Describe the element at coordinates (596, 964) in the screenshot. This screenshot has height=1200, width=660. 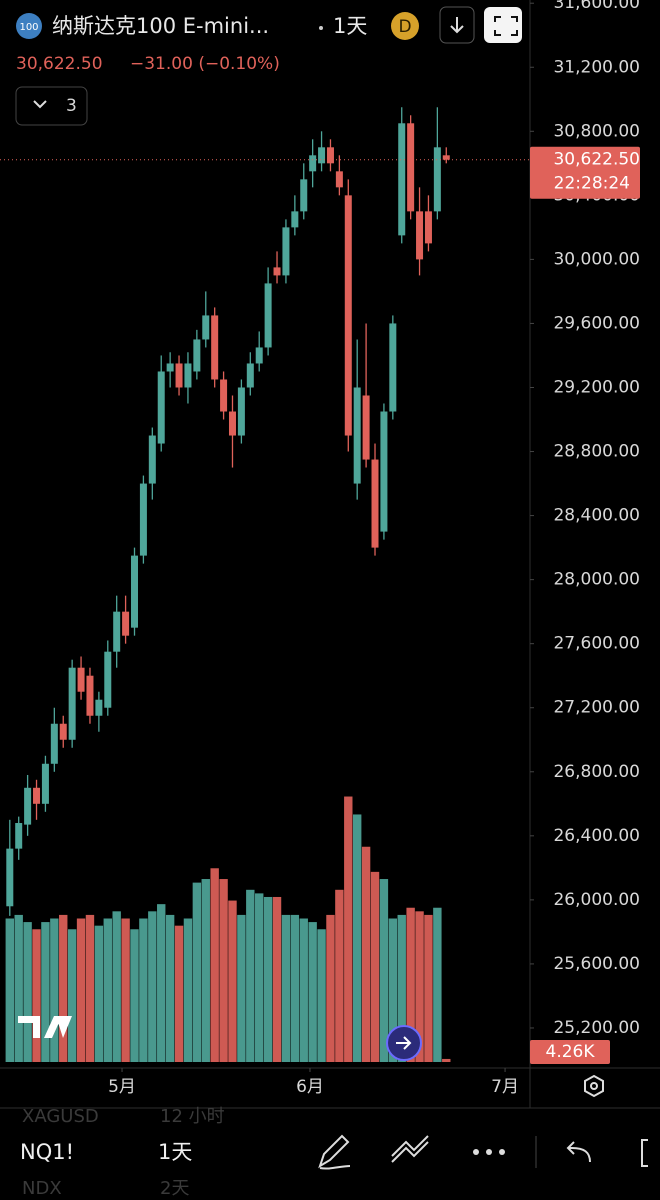
I see `y-tick-label: 25,600.00` at that location.